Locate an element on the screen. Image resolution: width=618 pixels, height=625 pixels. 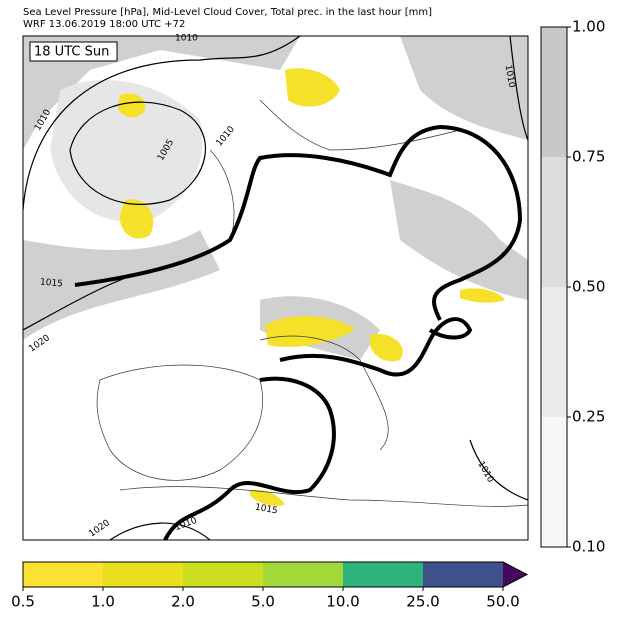
precip-tick-label: 25.0 is located at coordinates (422, 602).